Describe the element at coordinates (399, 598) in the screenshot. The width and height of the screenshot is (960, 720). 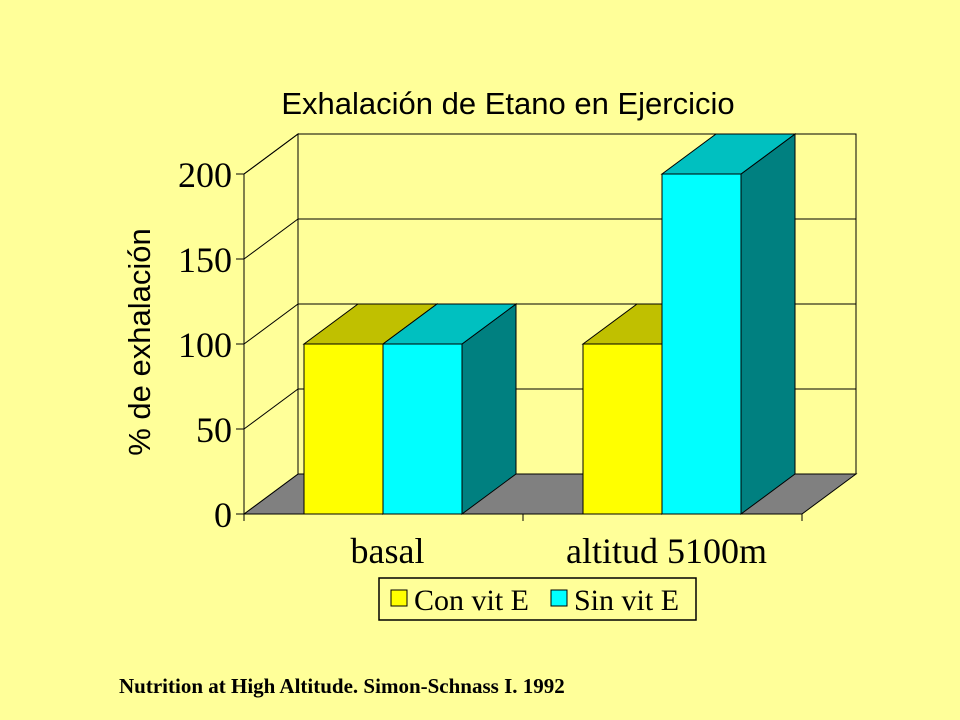
I see `legend-swatch-con-vit-e` at that location.